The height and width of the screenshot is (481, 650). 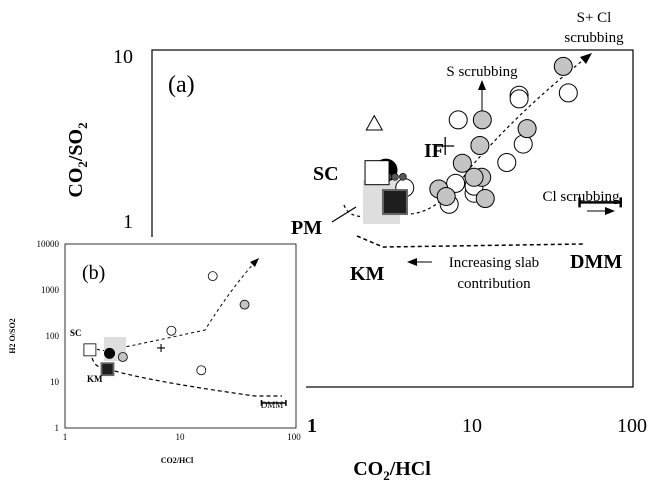 What do you see at coordinates (586, 58) in the screenshot?
I see `s-cl-arrow-head` at bounding box center [586, 58].